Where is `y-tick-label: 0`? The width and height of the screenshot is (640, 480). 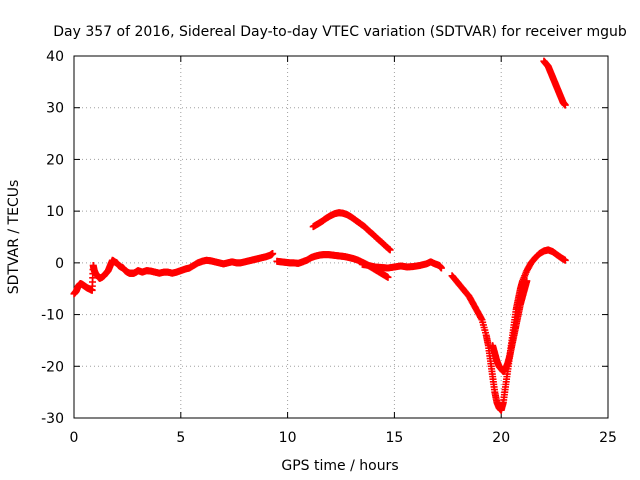
y-tick-label: 0 is located at coordinates (59, 264).